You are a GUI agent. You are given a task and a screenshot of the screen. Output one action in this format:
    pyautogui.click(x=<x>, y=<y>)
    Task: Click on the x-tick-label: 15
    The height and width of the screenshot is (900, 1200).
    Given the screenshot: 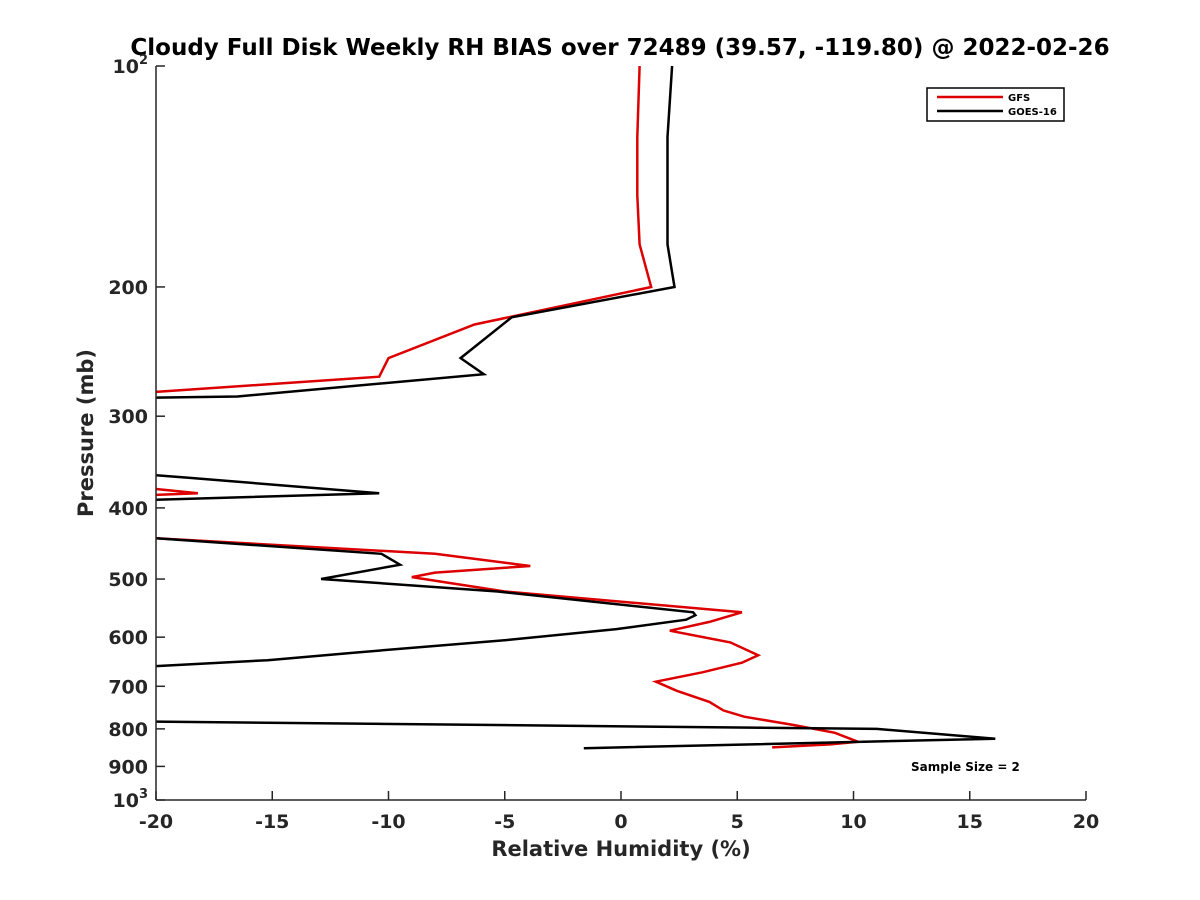 What is the action you would take?
    pyautogui.click(x=970, y=822)
    